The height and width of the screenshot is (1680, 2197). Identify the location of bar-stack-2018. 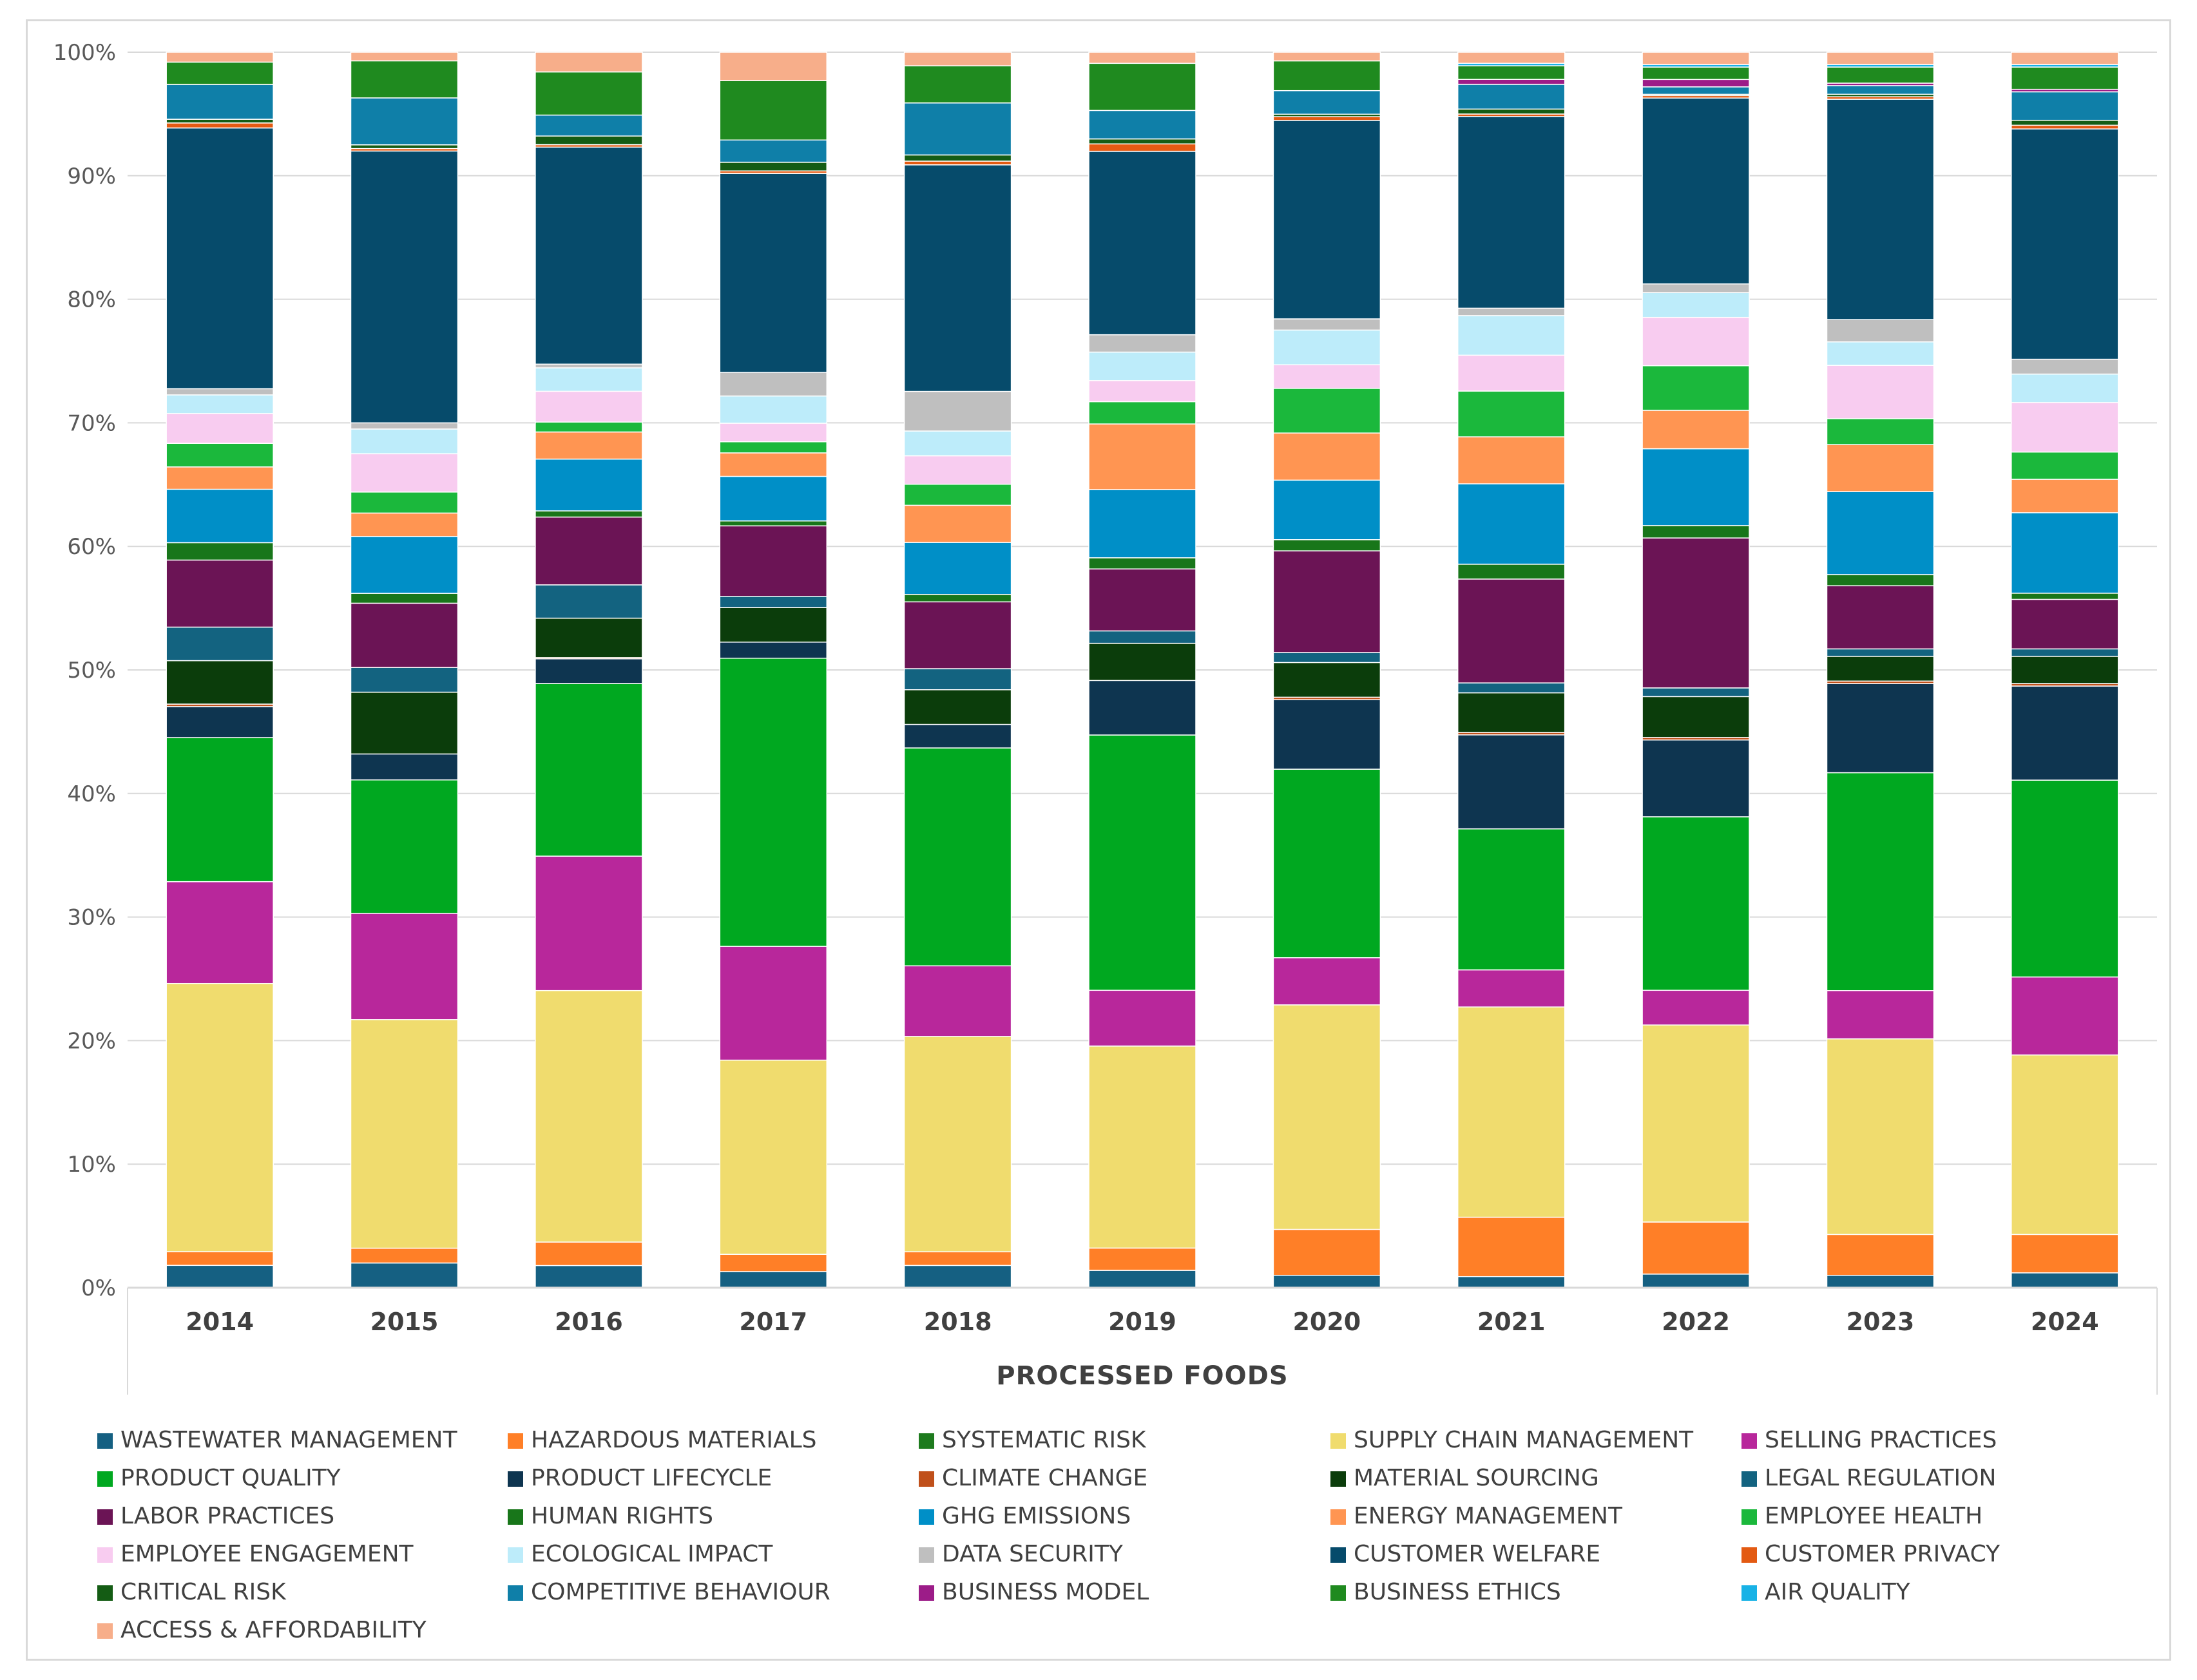
(957, 670).